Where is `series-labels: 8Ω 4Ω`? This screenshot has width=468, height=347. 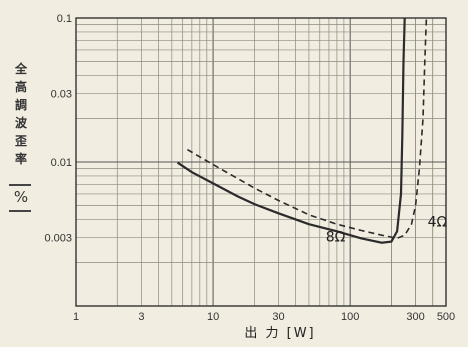 series-labels: 8Ω 4Ω is located at coordinates (387, 230).